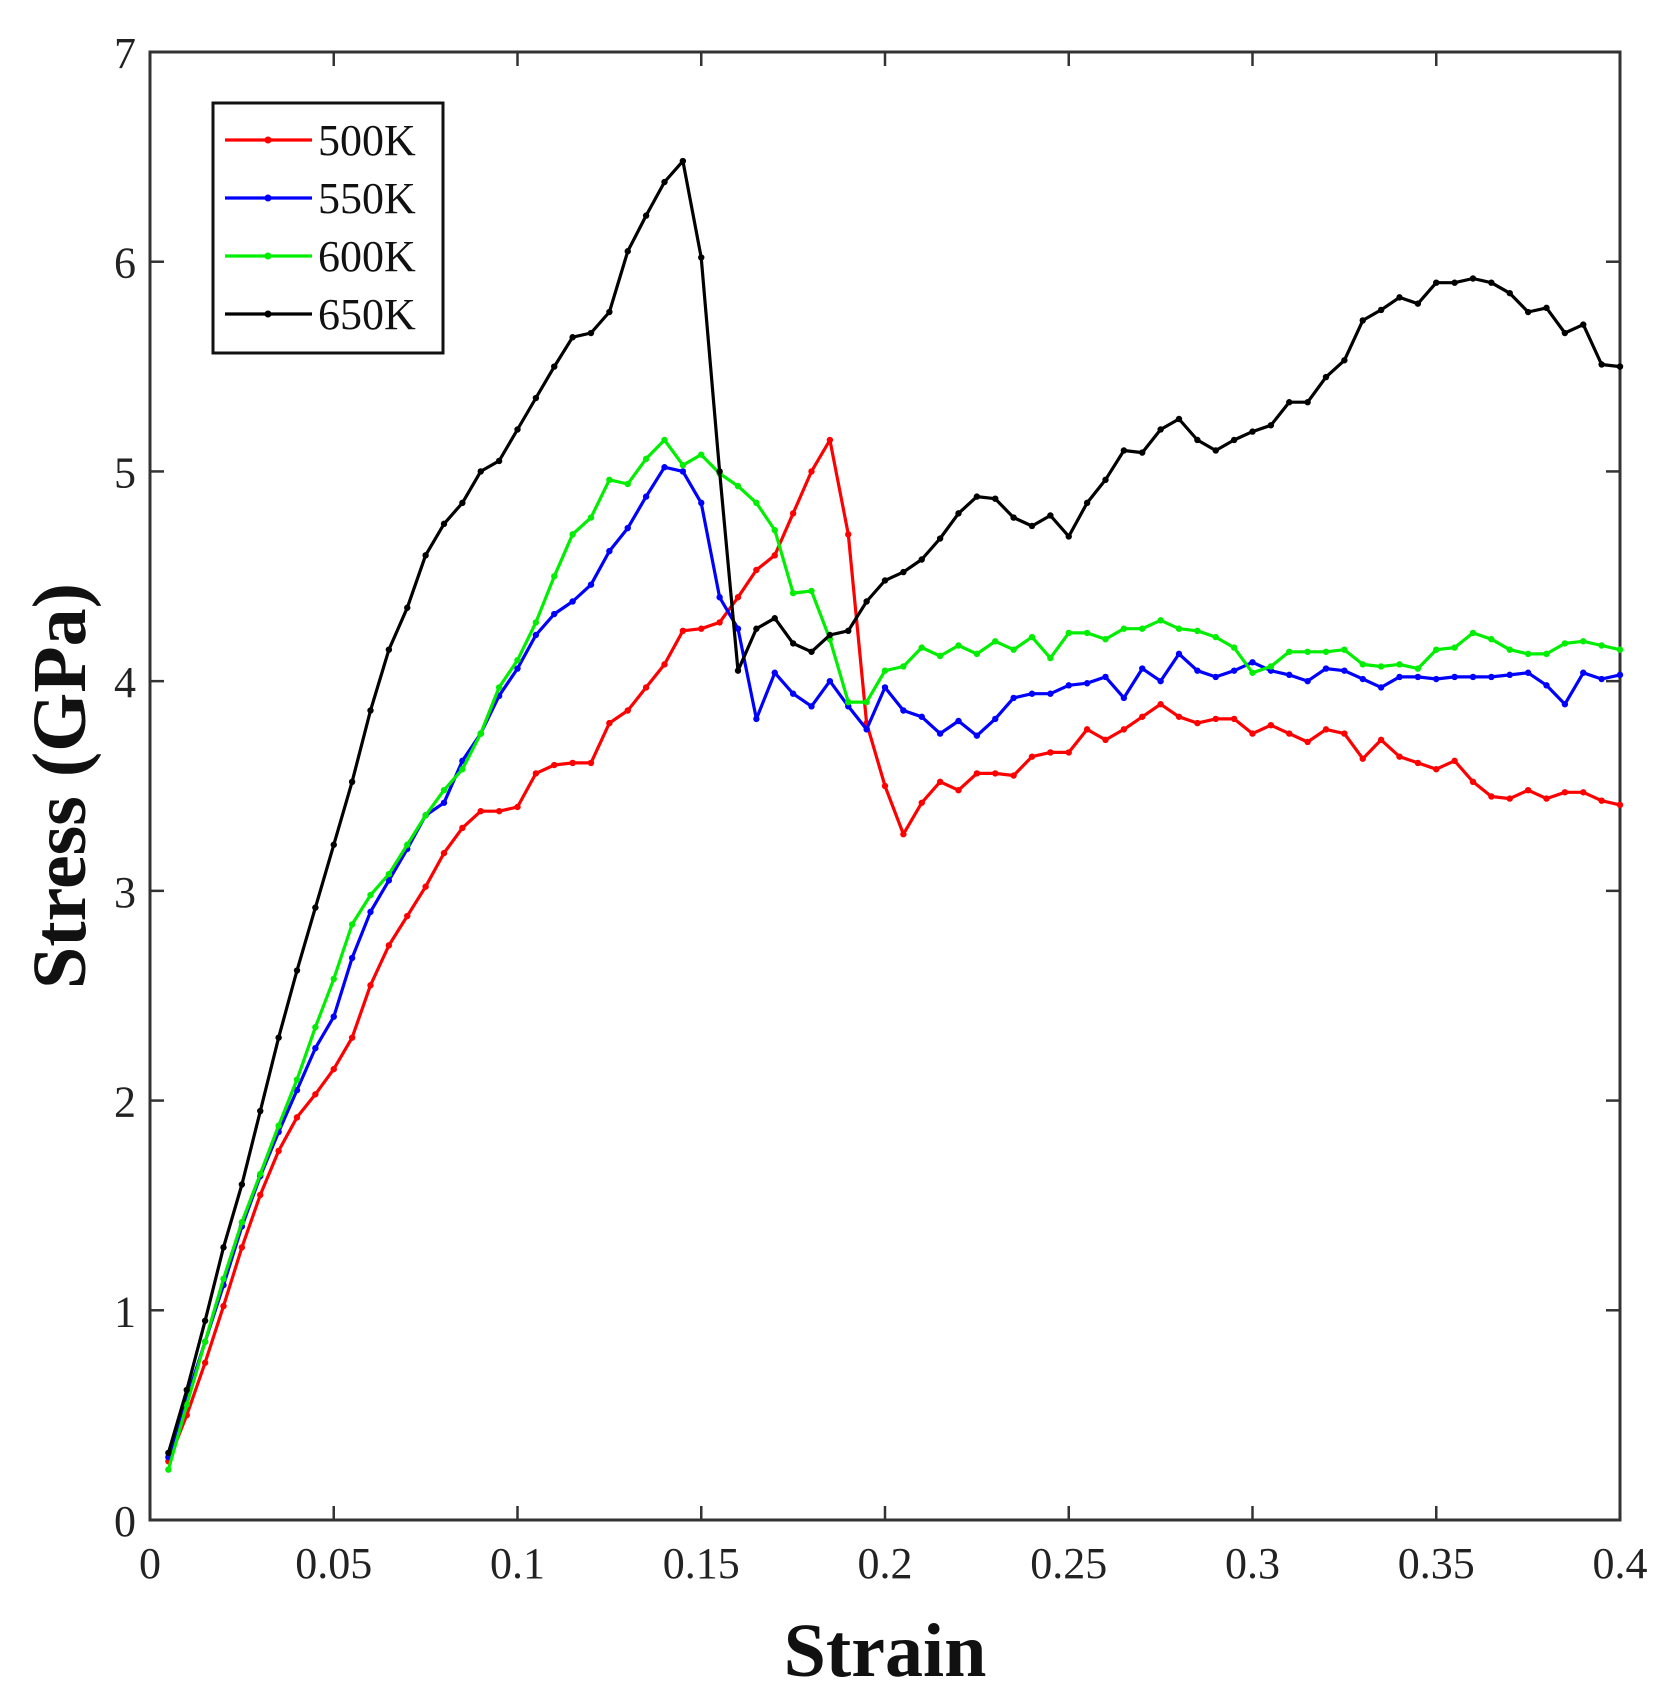 The width and height of the screenshot is (1678, 1700). I want to click on y-tick-label: 4, so click(125, 682).